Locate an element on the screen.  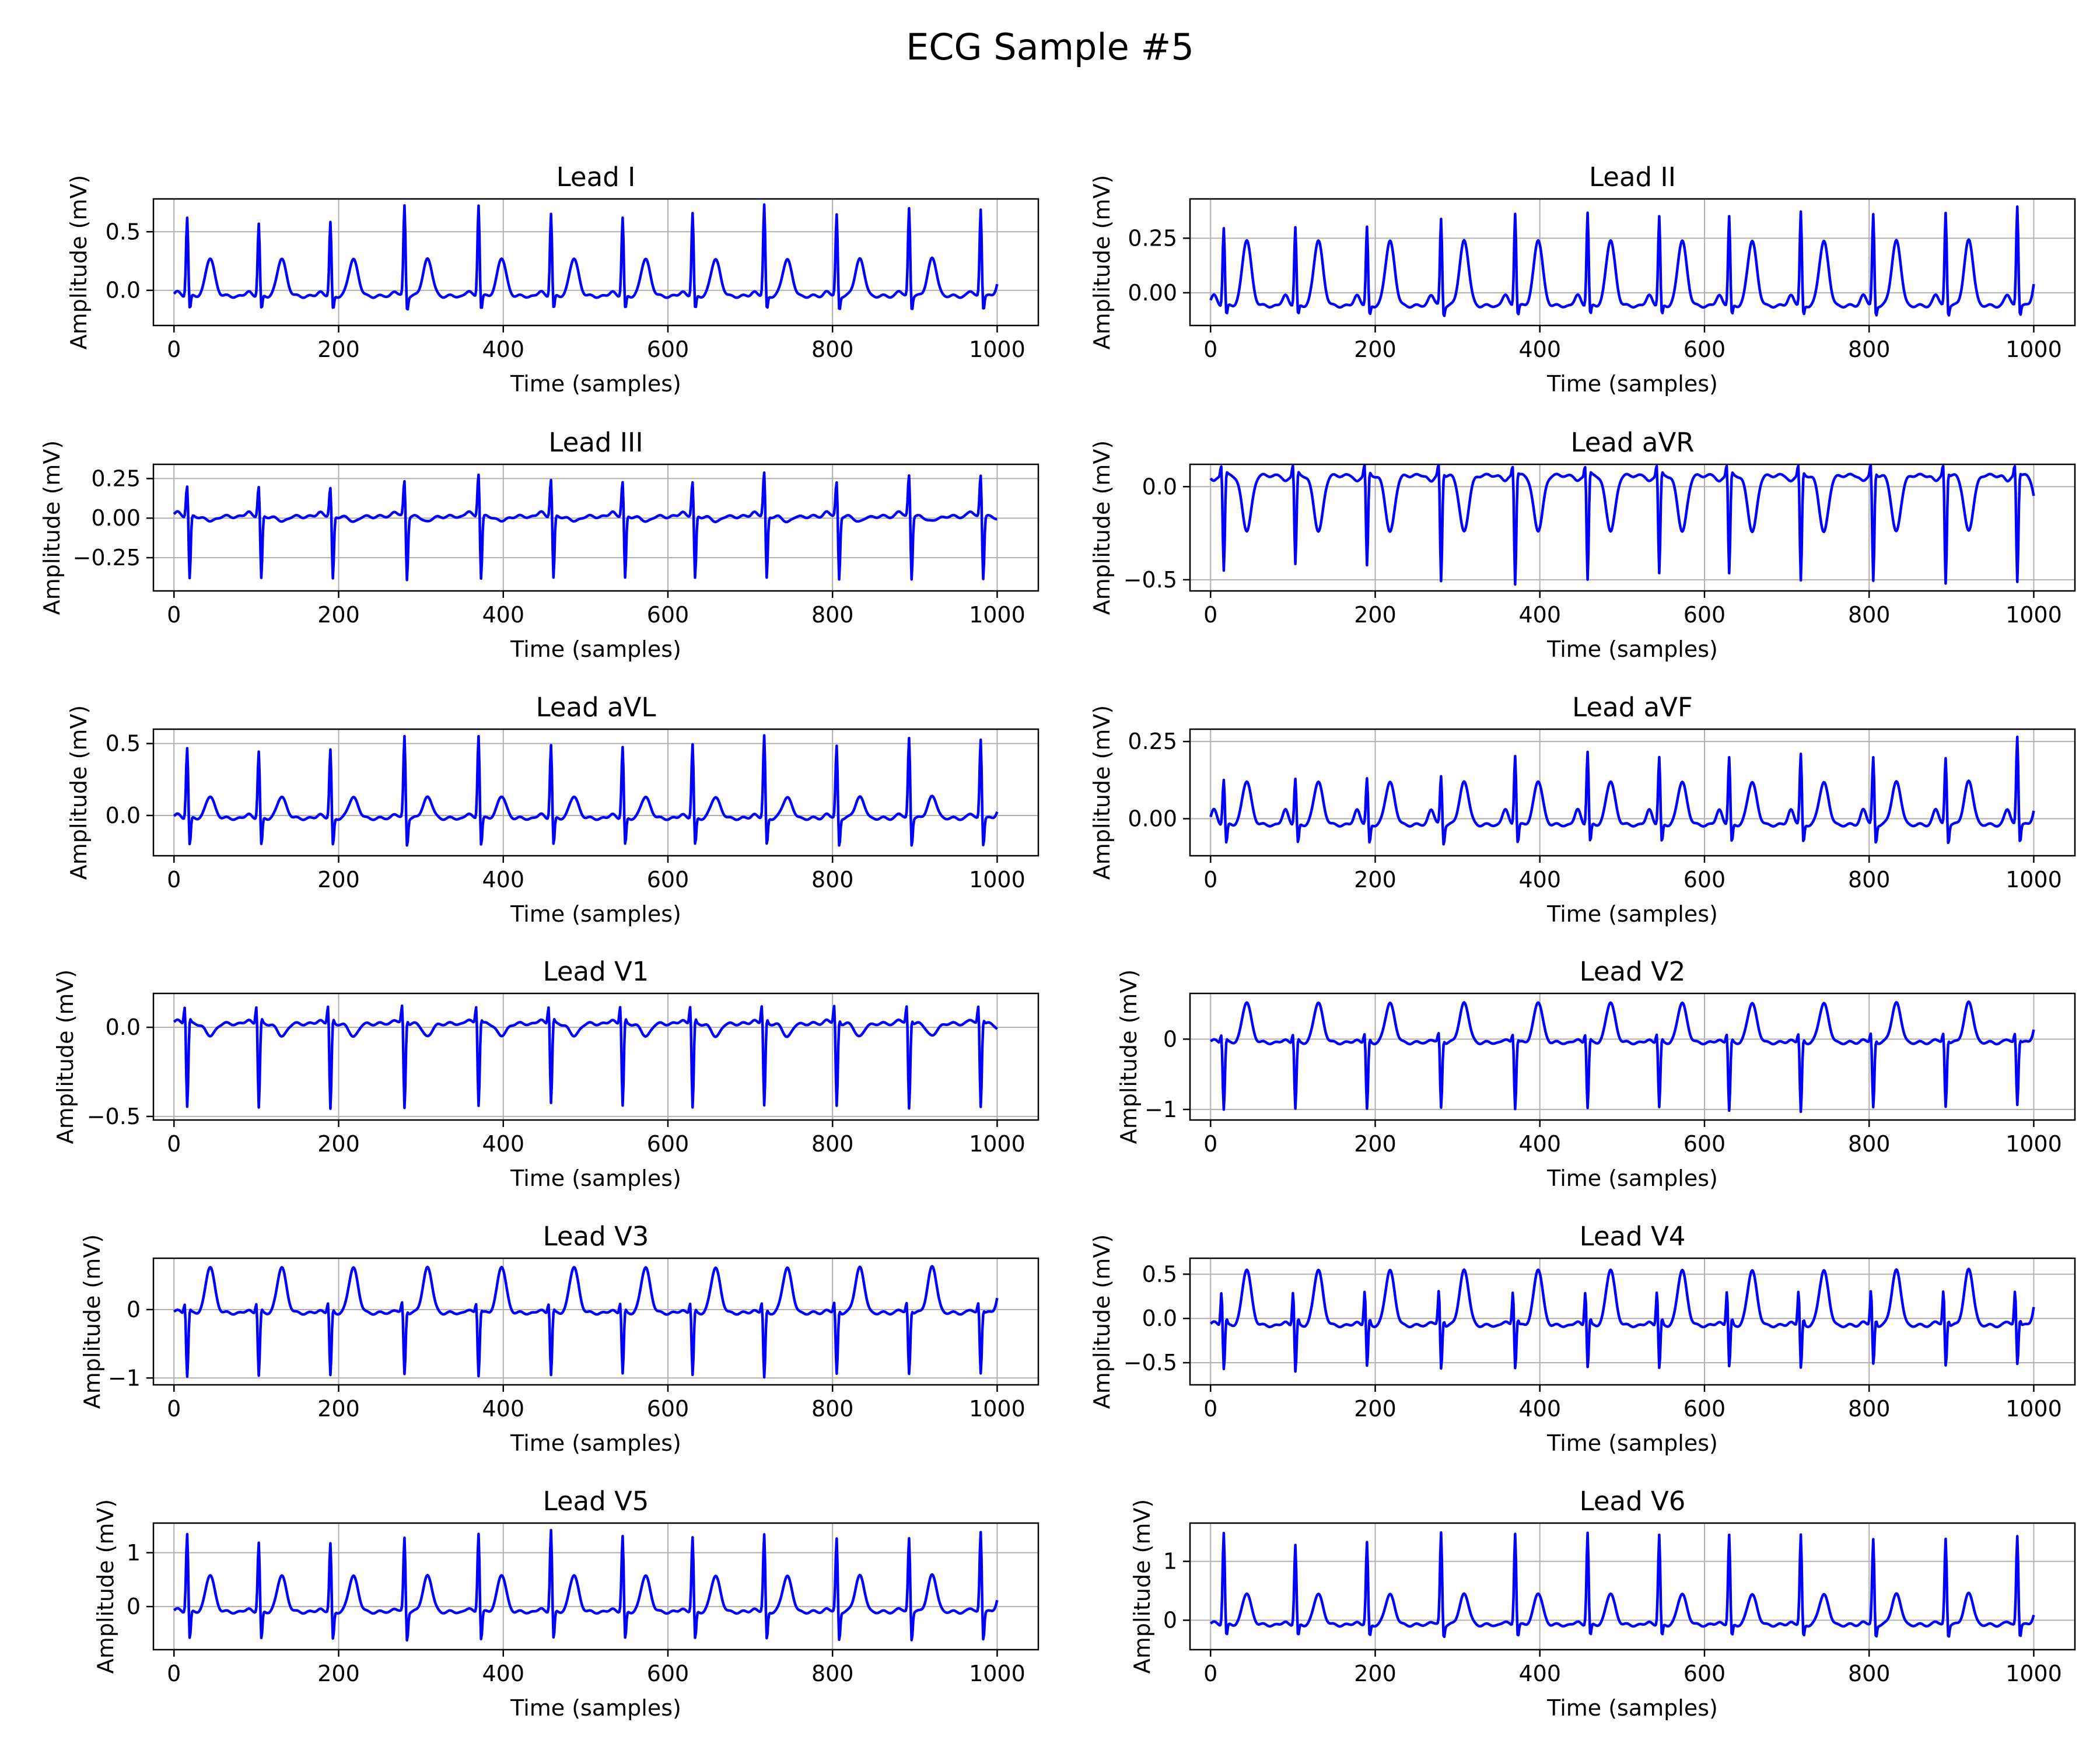
y-tick-label: −0.5 is located at coordinates (114, 1116).